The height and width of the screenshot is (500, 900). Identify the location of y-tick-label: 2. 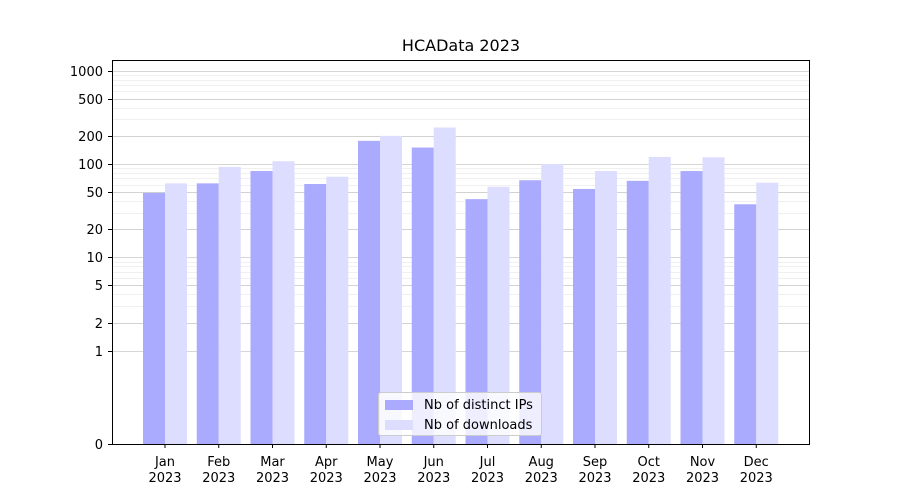
(99, 324).